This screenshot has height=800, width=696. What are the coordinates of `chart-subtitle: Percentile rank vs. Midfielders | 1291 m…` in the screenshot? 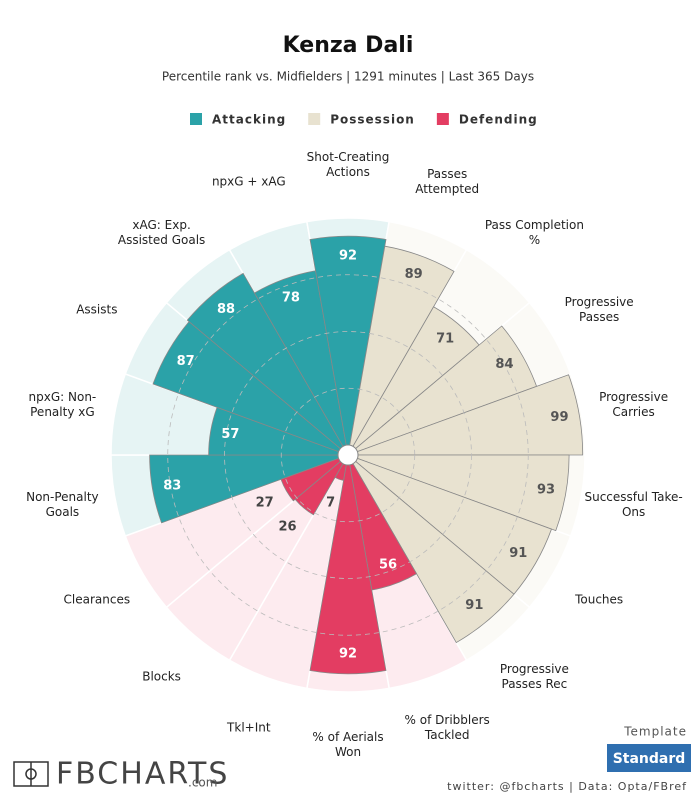 It's located at (348, 77).